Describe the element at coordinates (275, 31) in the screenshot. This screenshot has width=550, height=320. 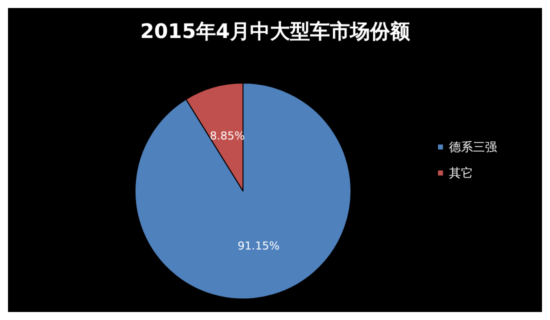
I see `chart-title: 2015年4月中大型车市场份额` at that location.